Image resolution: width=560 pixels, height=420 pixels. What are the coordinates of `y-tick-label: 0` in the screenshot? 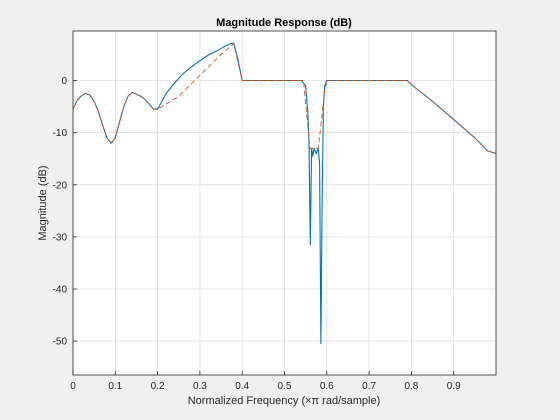 It's located at (64, 81).